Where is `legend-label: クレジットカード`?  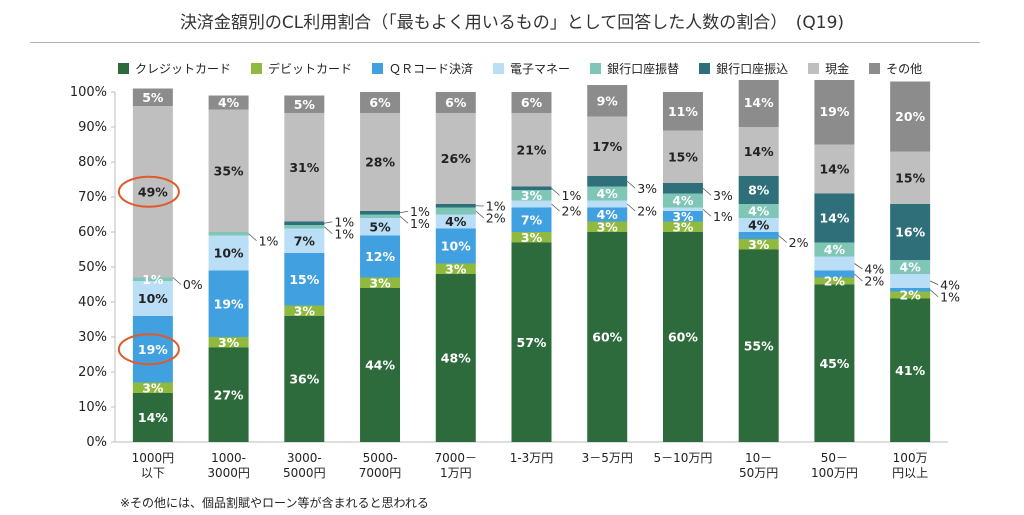
legend-label: クレジットカード is located at coordinates (183, 68).